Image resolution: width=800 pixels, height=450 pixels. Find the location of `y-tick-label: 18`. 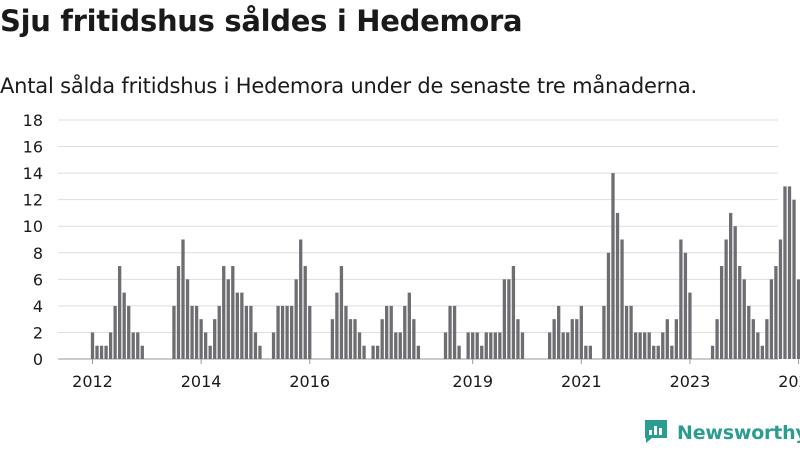

y-tick-label: 18 is located at coordinates (33, 120).